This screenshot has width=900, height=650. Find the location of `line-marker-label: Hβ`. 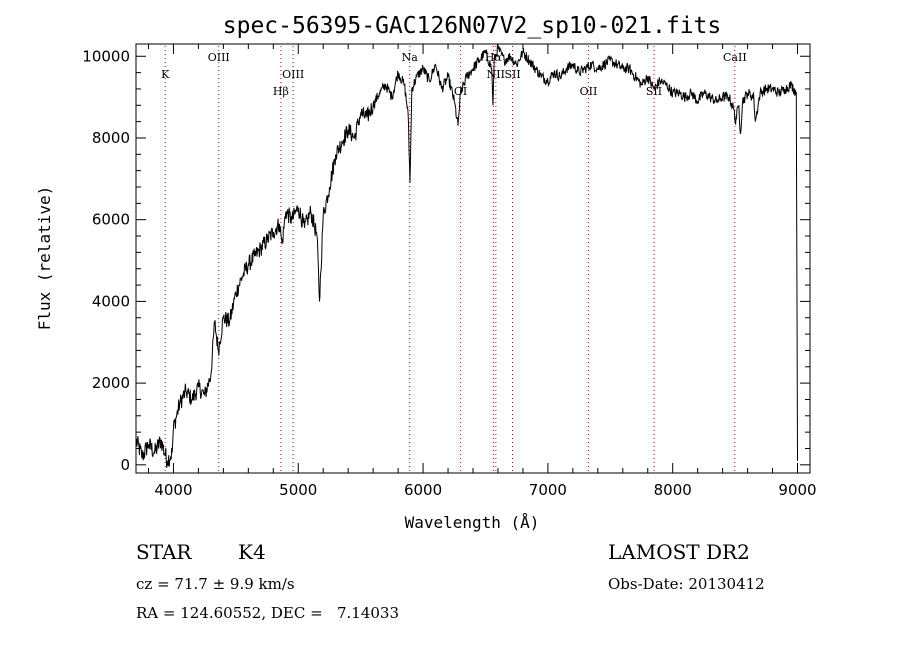

line-marker-label: Hβ is located at coordinates (281, 91).